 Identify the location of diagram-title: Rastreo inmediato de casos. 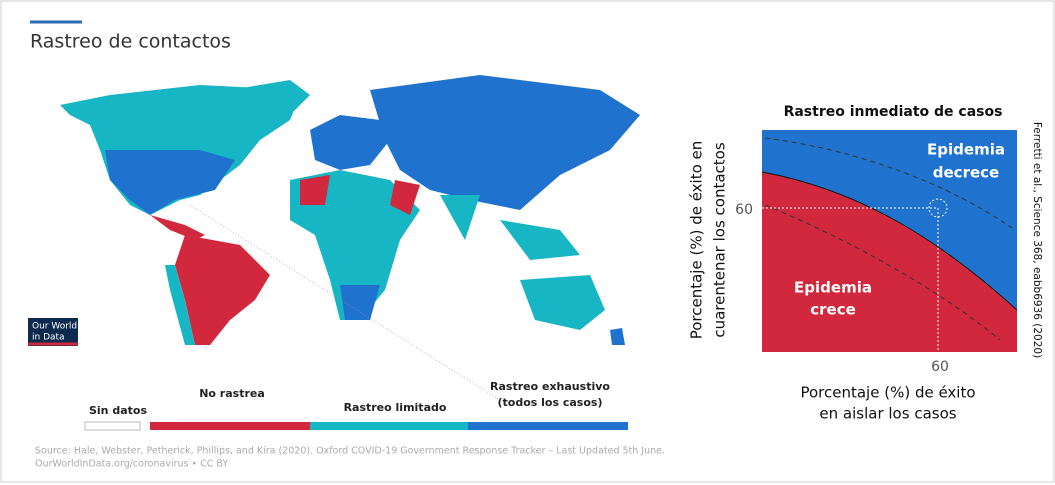
(893, 112).